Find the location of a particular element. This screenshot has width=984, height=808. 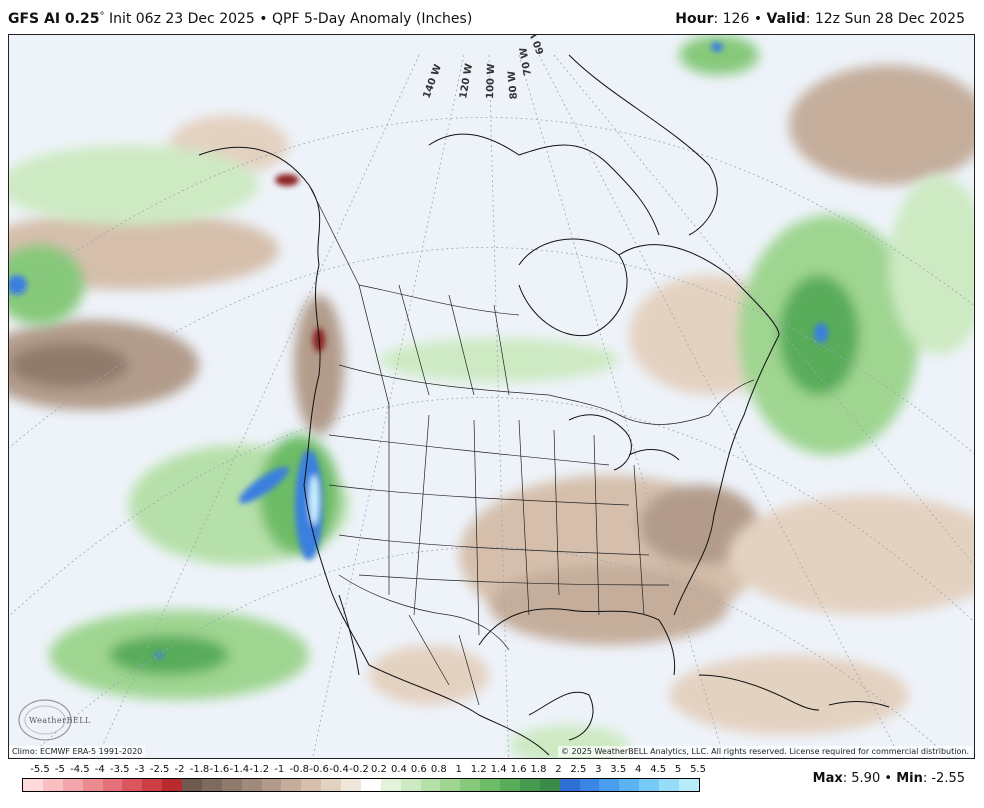

legend-label: -3.5 is located at coordinates (119, 769).